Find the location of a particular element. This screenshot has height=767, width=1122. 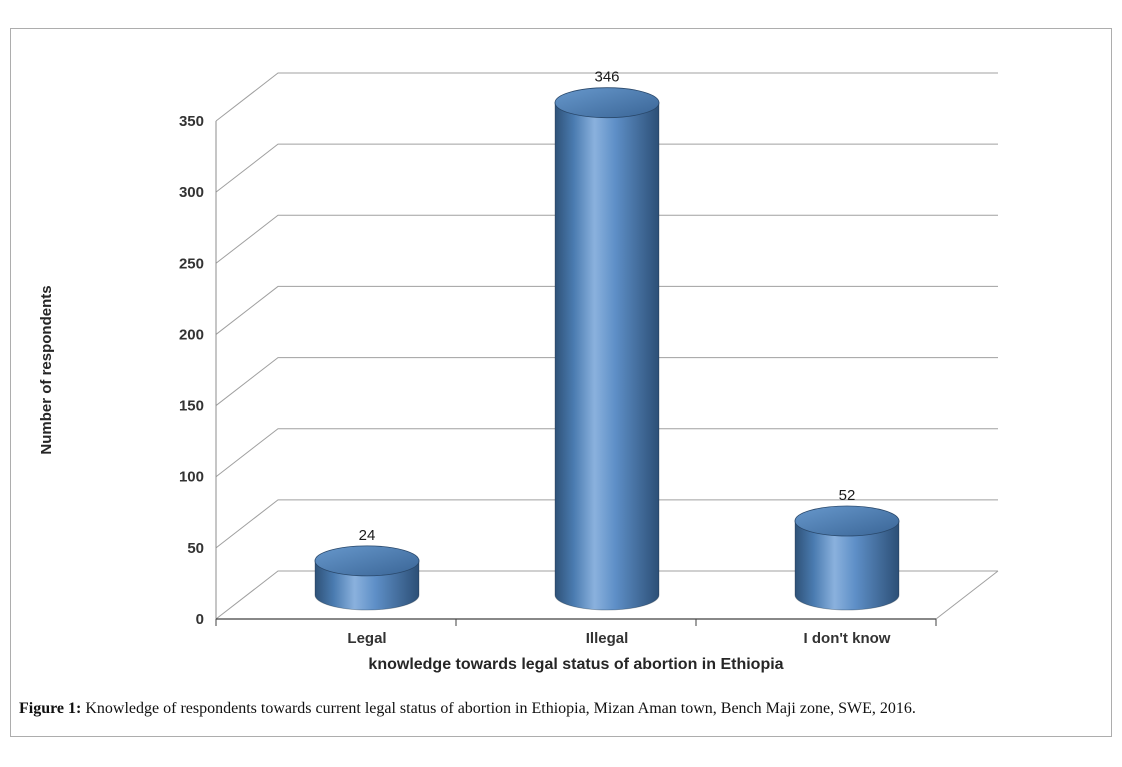

y-tick-label: 200 is located at coordinates (191, 334).